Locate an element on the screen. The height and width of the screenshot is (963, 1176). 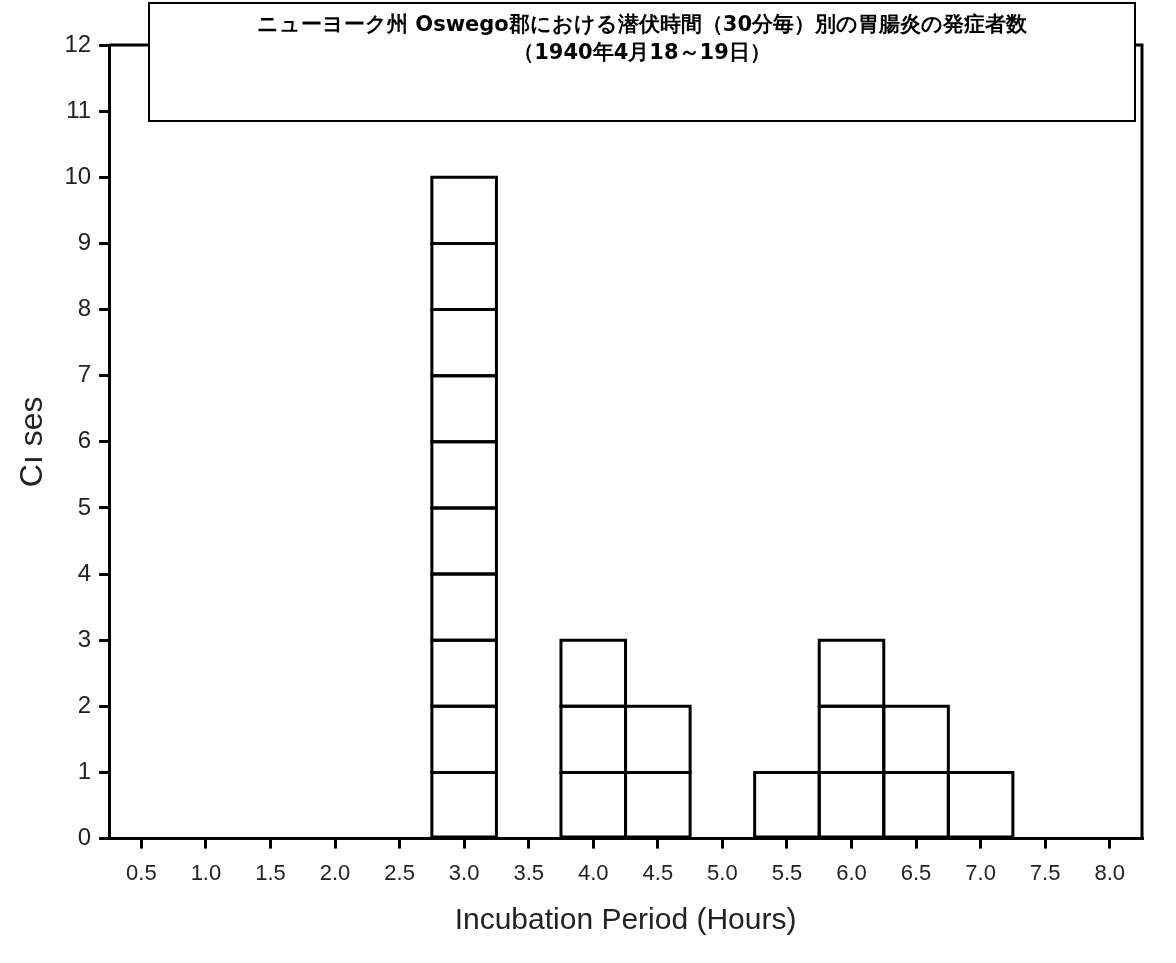
chart-title: ニューヨーク州 Oswego郡における潜伏時間（30分毎）別の胃腸炎の発症者数 is located at coordinates (642, 24).